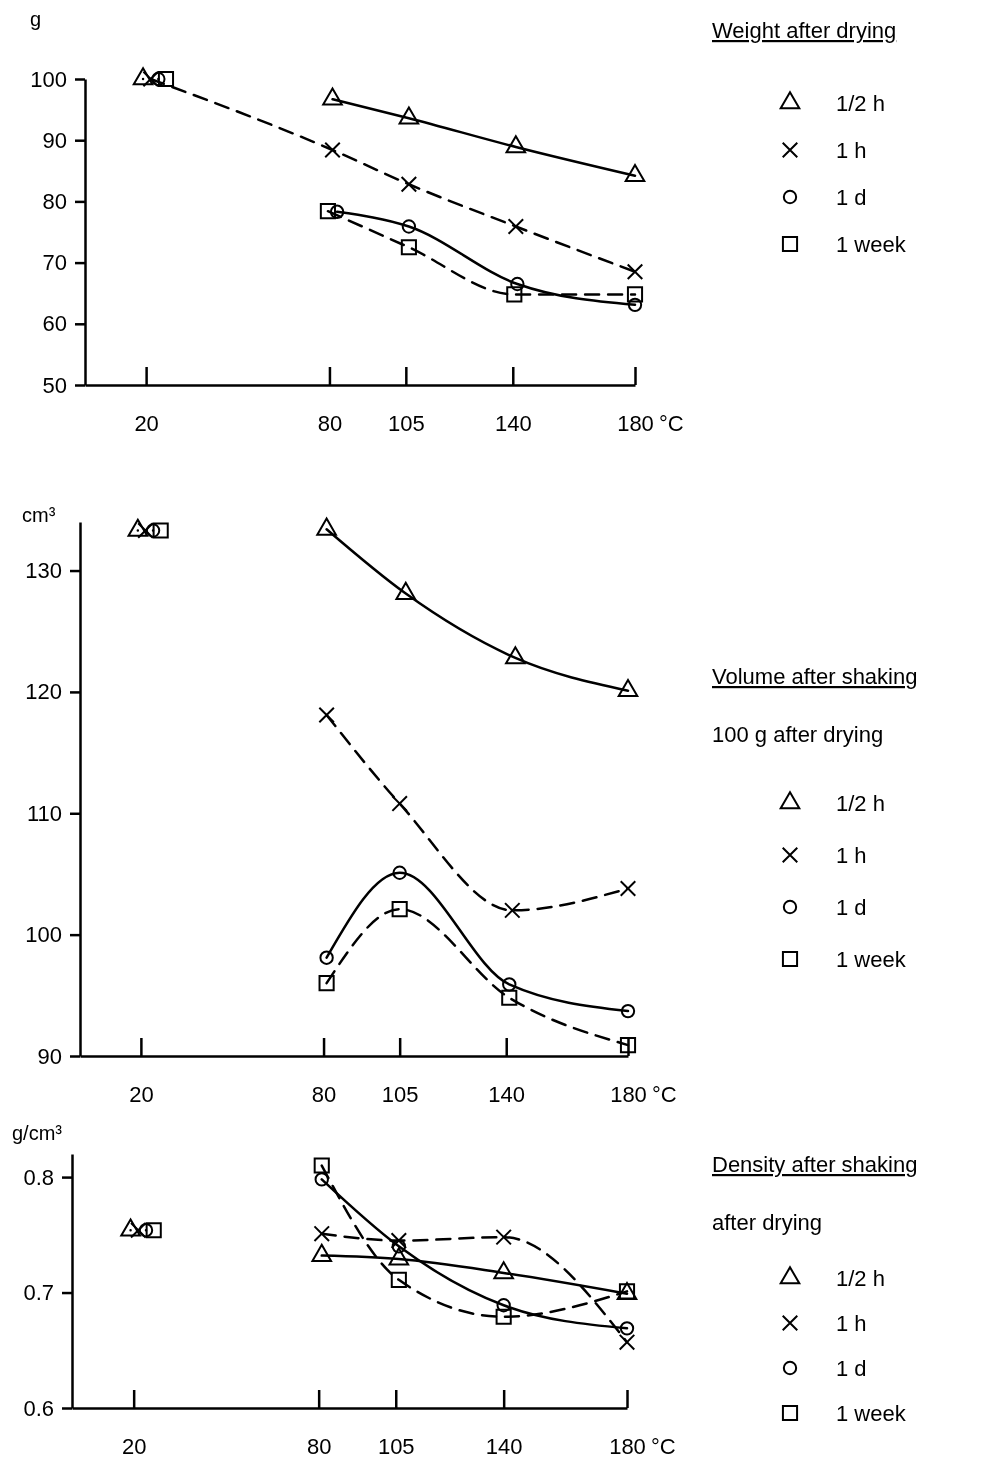  I want to click on y-tick-label: 0.7, so click(38, 1293).